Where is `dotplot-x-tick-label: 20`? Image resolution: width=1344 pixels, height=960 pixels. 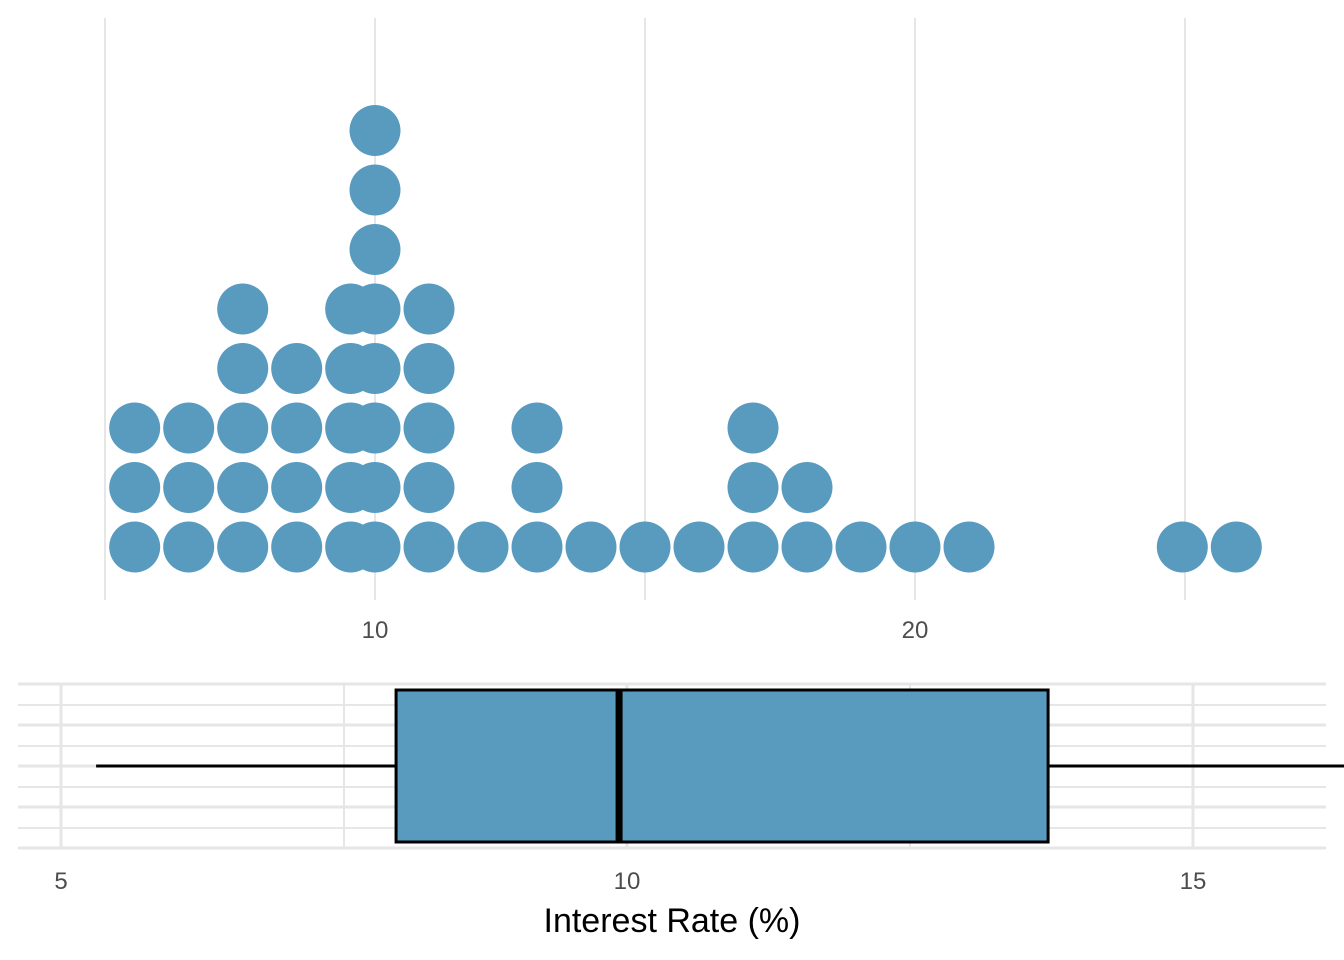 dotplot-x-tick-label: 20 is located at coordinates (915, 630).